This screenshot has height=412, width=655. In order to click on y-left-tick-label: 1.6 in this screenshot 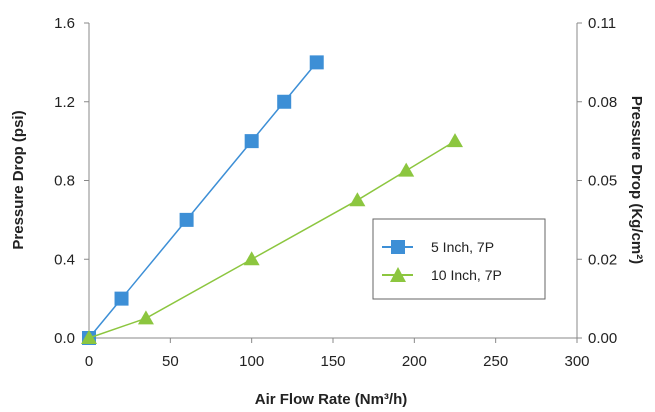, I will do `click(64, 23)`.